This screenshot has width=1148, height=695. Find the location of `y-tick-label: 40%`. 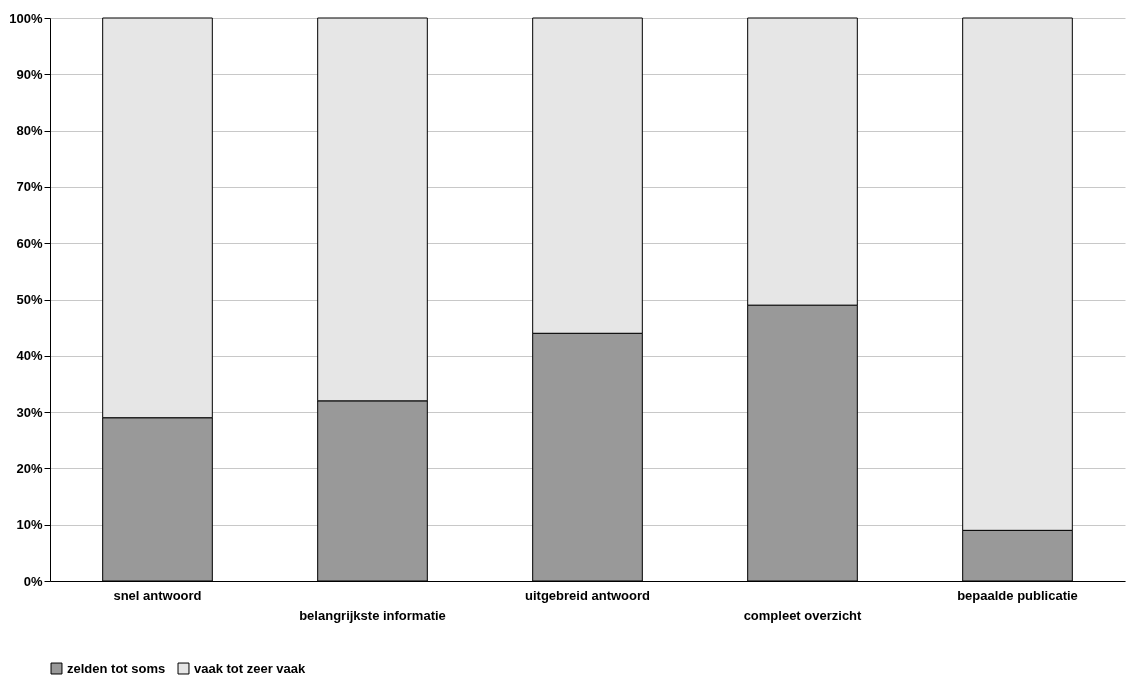

y-tick-label: 40% is located at coordinates (29, 356).